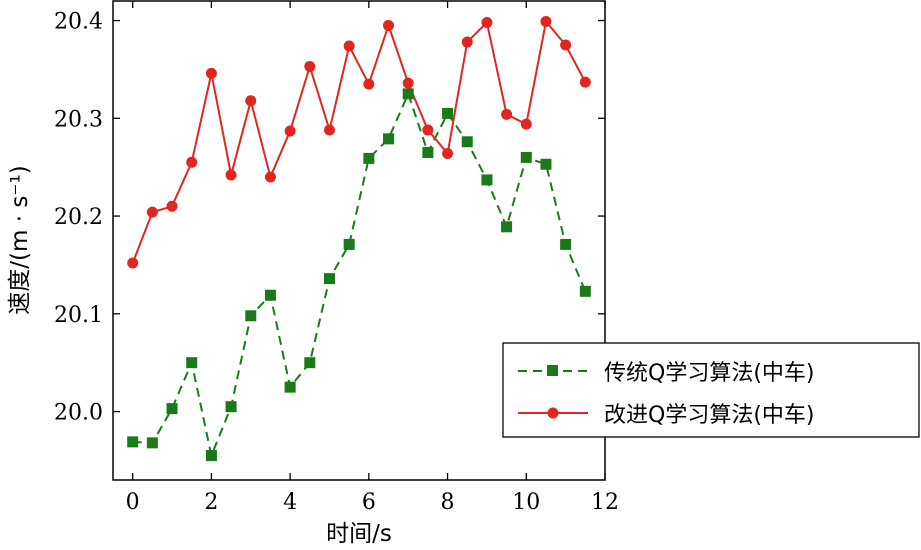  I want to click on legend-swatch-marker-traditional, so click(552, 370).